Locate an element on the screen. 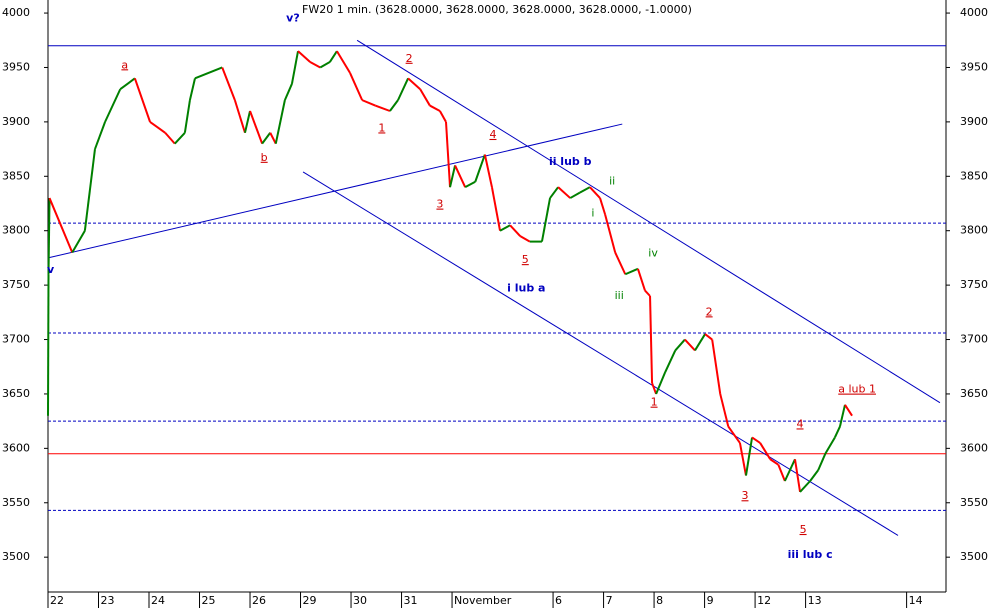 The width and height of the screenshot is (994, 608). annotation: i is located at coordinates (592, 212).